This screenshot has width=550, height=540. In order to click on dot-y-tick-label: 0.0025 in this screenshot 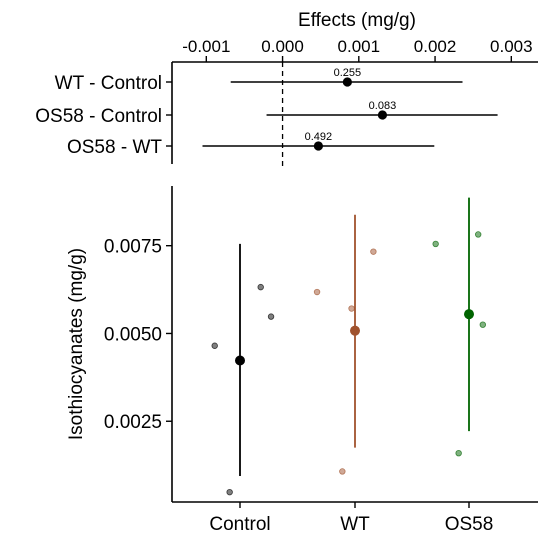, I will do `click(133, 422)`.